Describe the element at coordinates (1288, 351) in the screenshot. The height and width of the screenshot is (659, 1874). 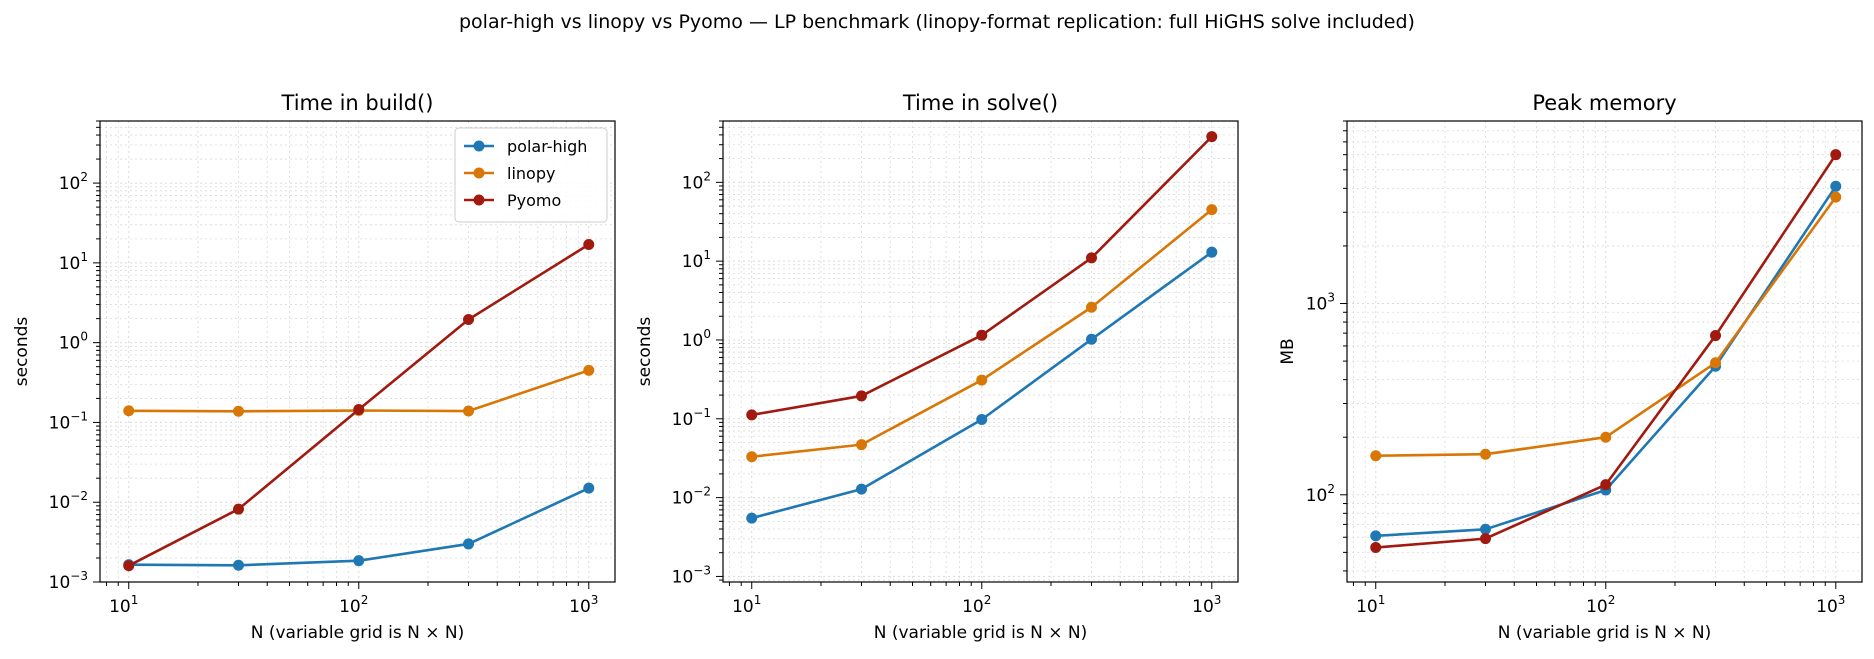
I see `y-axis-label: MB` at that location.